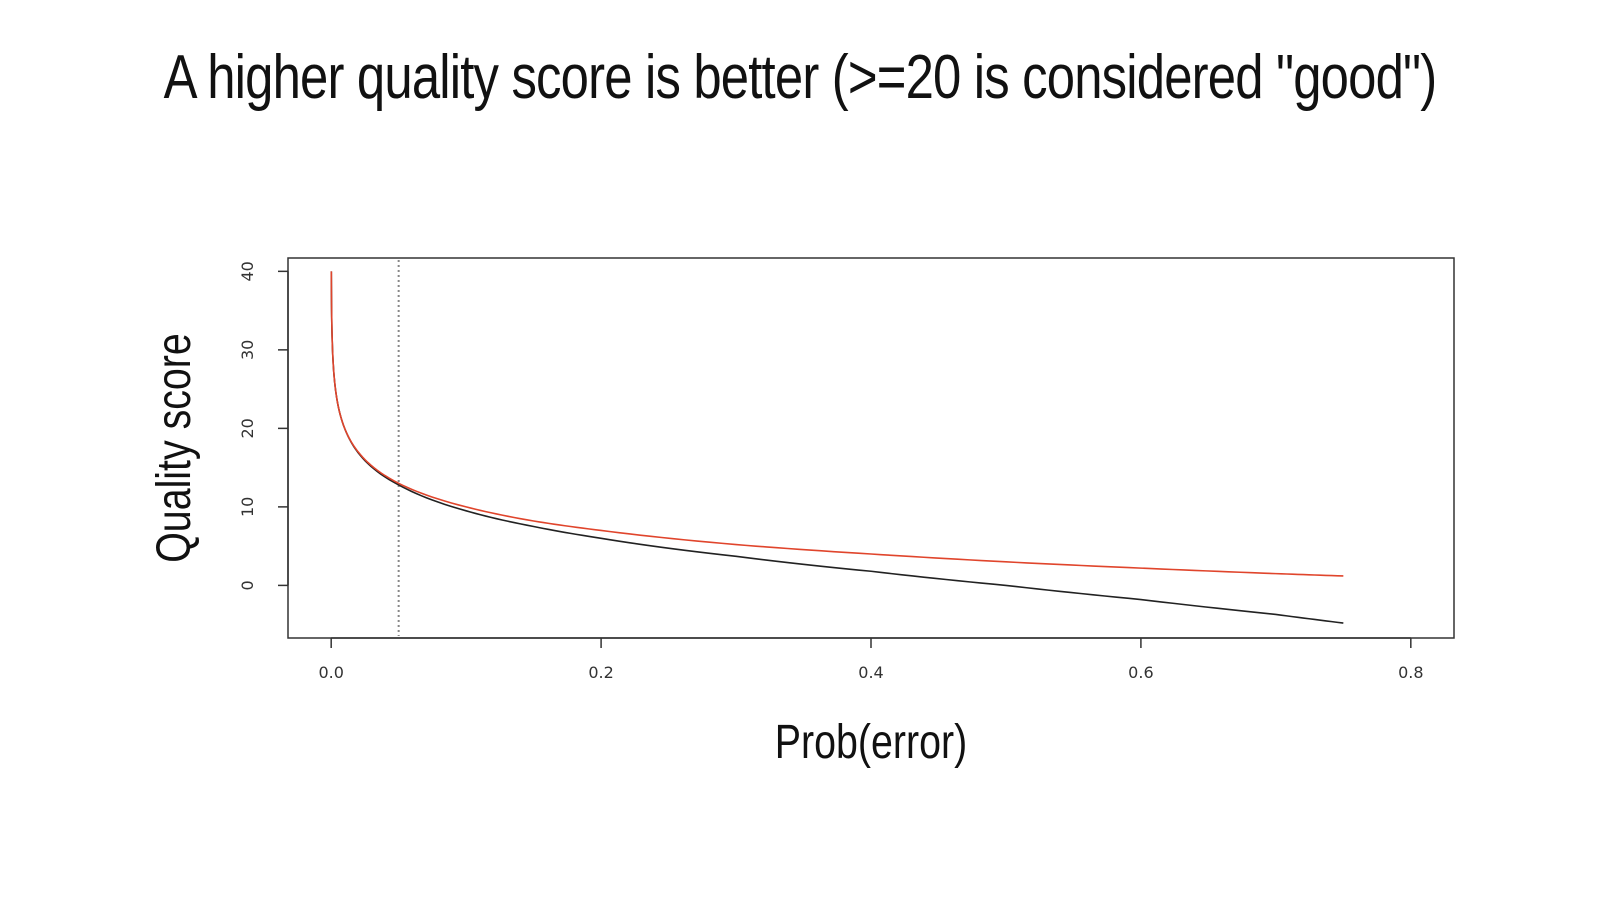 Image resolution: width=1600 pixels, height=900 pixels. I want to click on y-axis-title: Quality score, so click(174, 448).